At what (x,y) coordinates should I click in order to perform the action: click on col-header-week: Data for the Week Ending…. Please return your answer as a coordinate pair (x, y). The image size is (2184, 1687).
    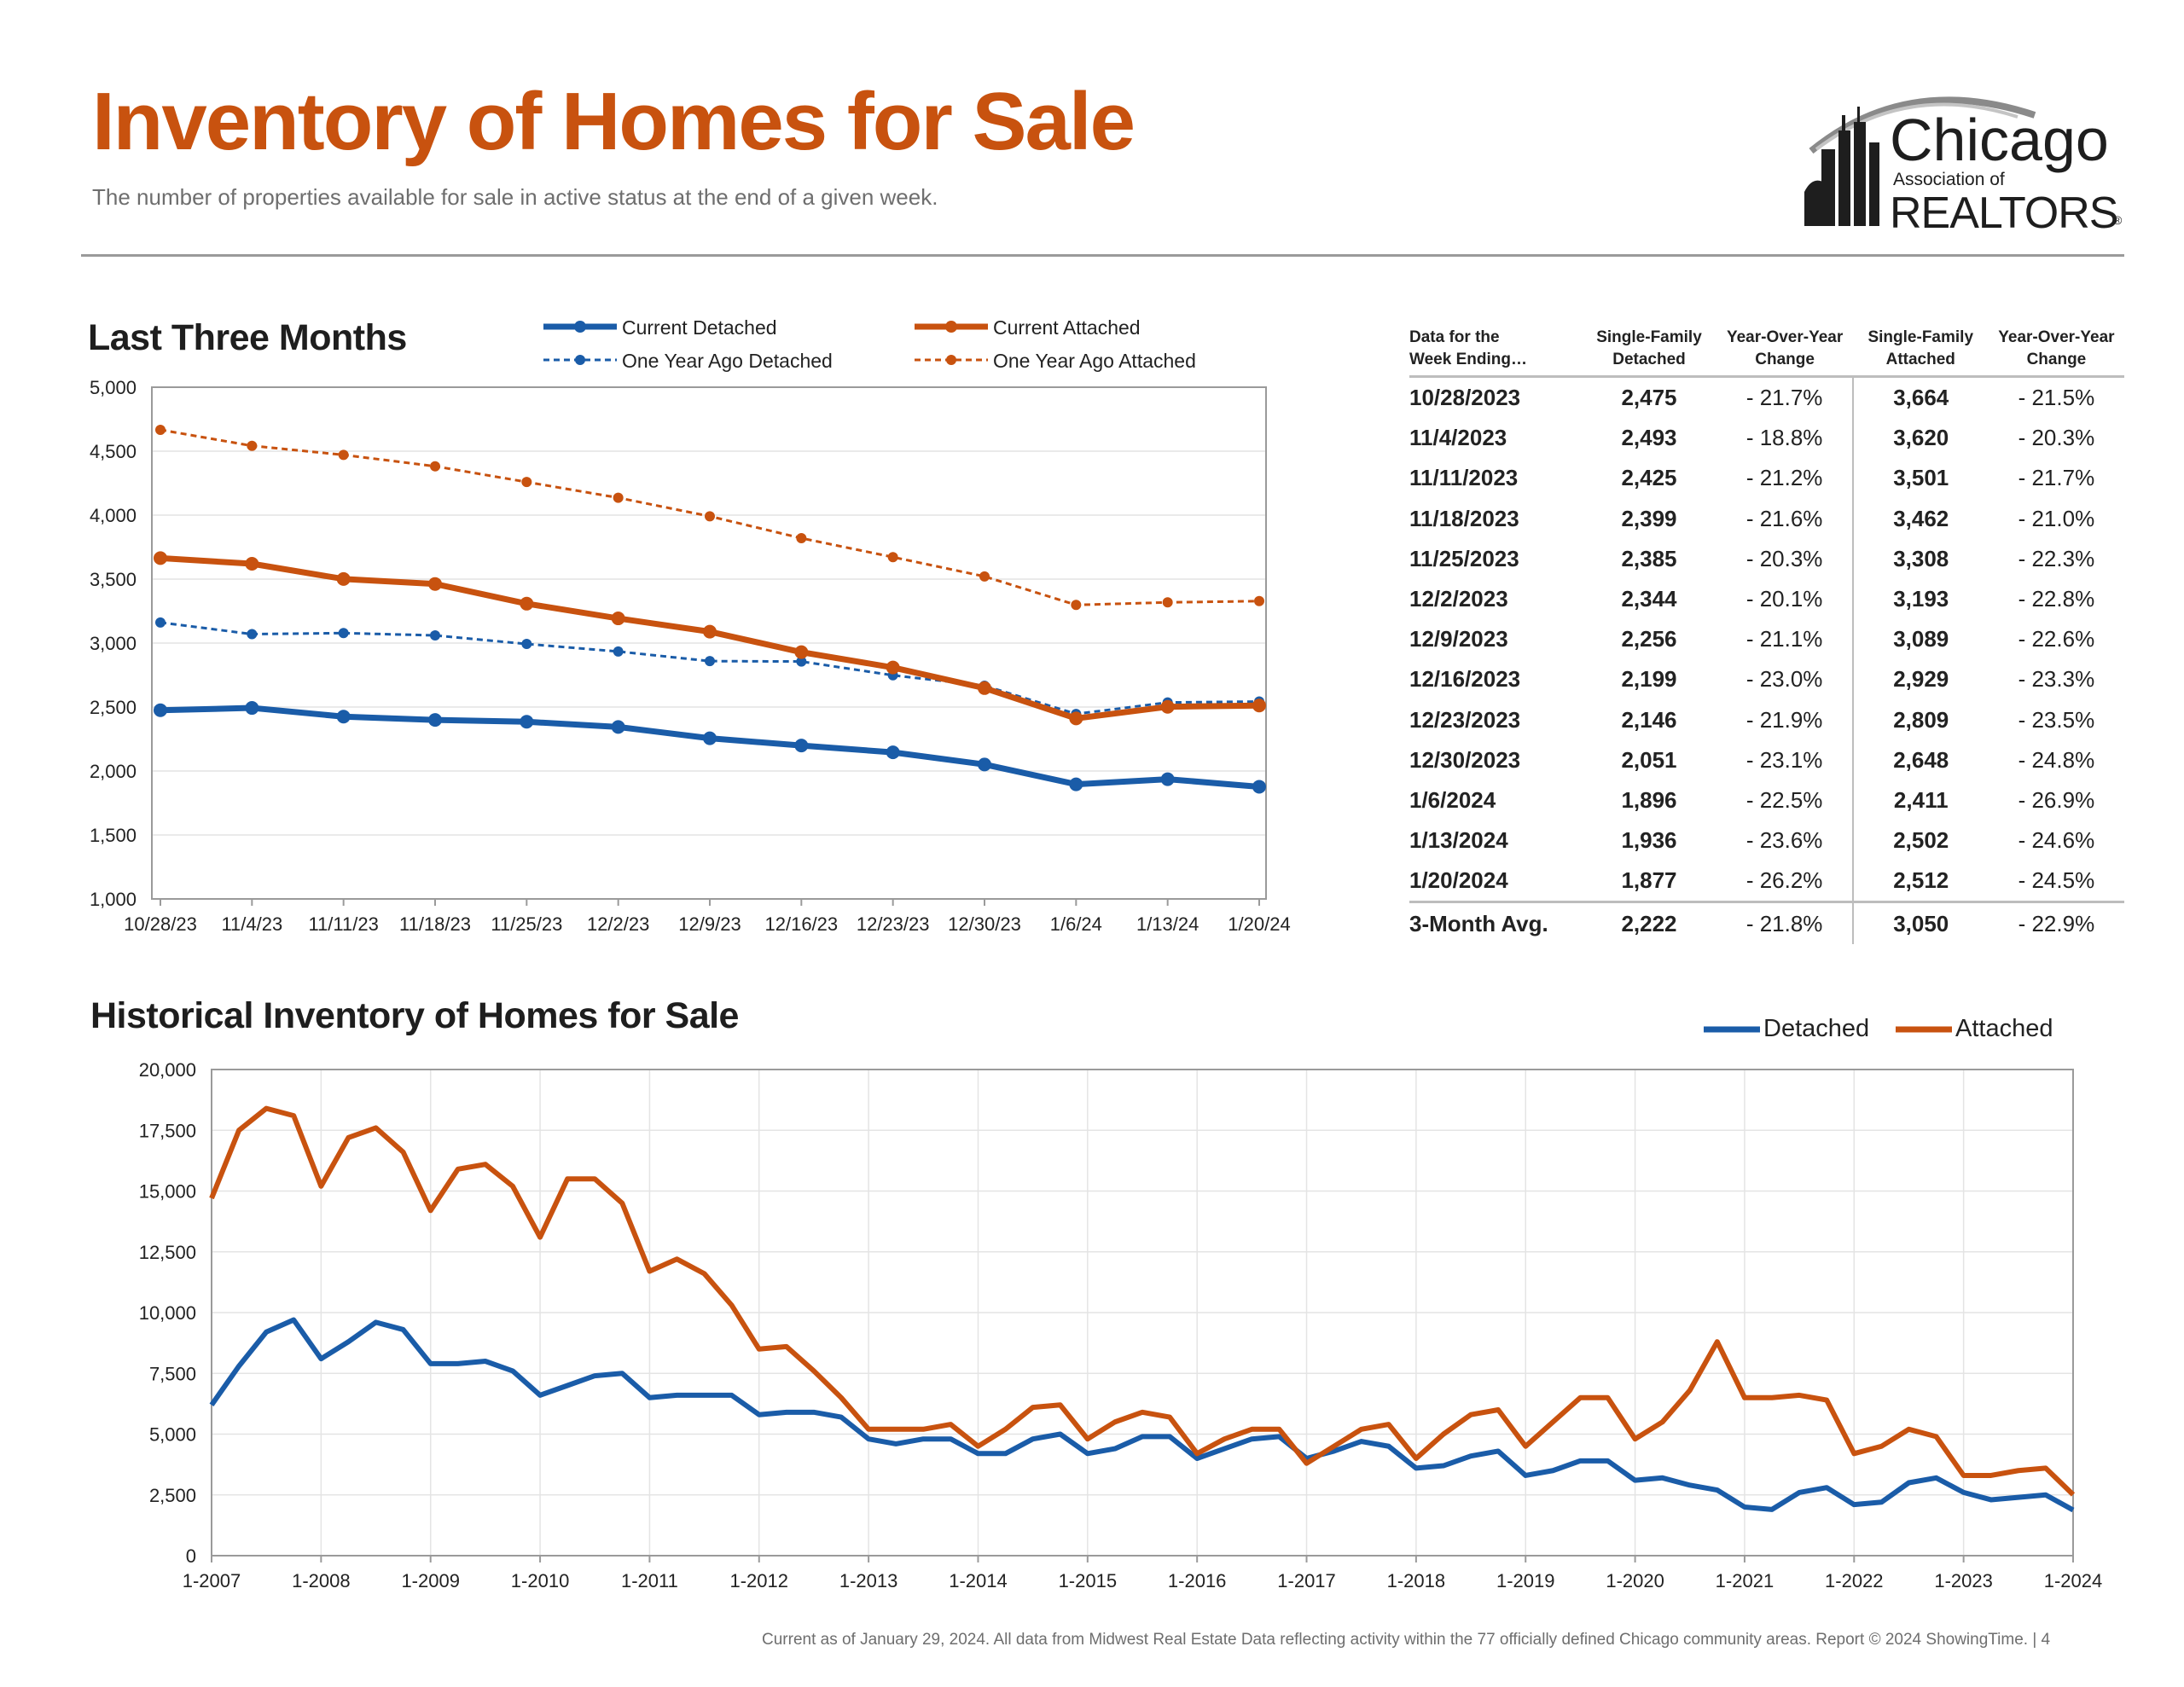
    Looking at the image, I should click on (1495, 350).